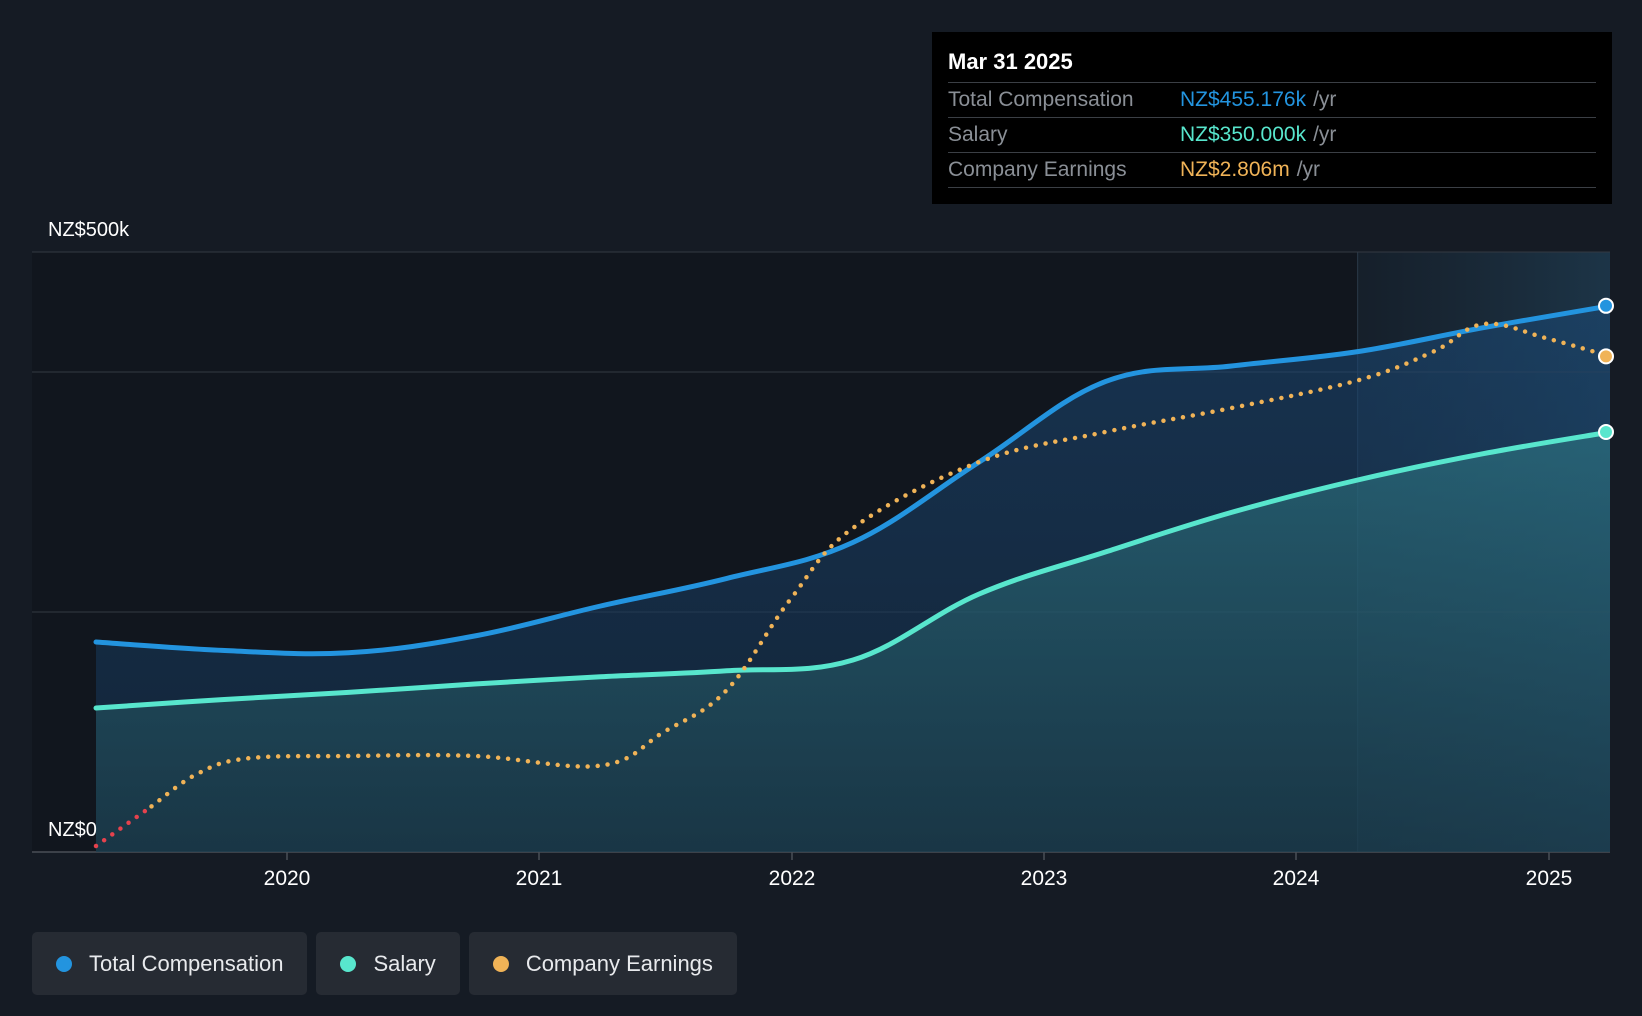 The height and width of the screenshot is (1016, 1642). I want to click on legend-item-total-compensation: Total Compensation, so click(170, 963).